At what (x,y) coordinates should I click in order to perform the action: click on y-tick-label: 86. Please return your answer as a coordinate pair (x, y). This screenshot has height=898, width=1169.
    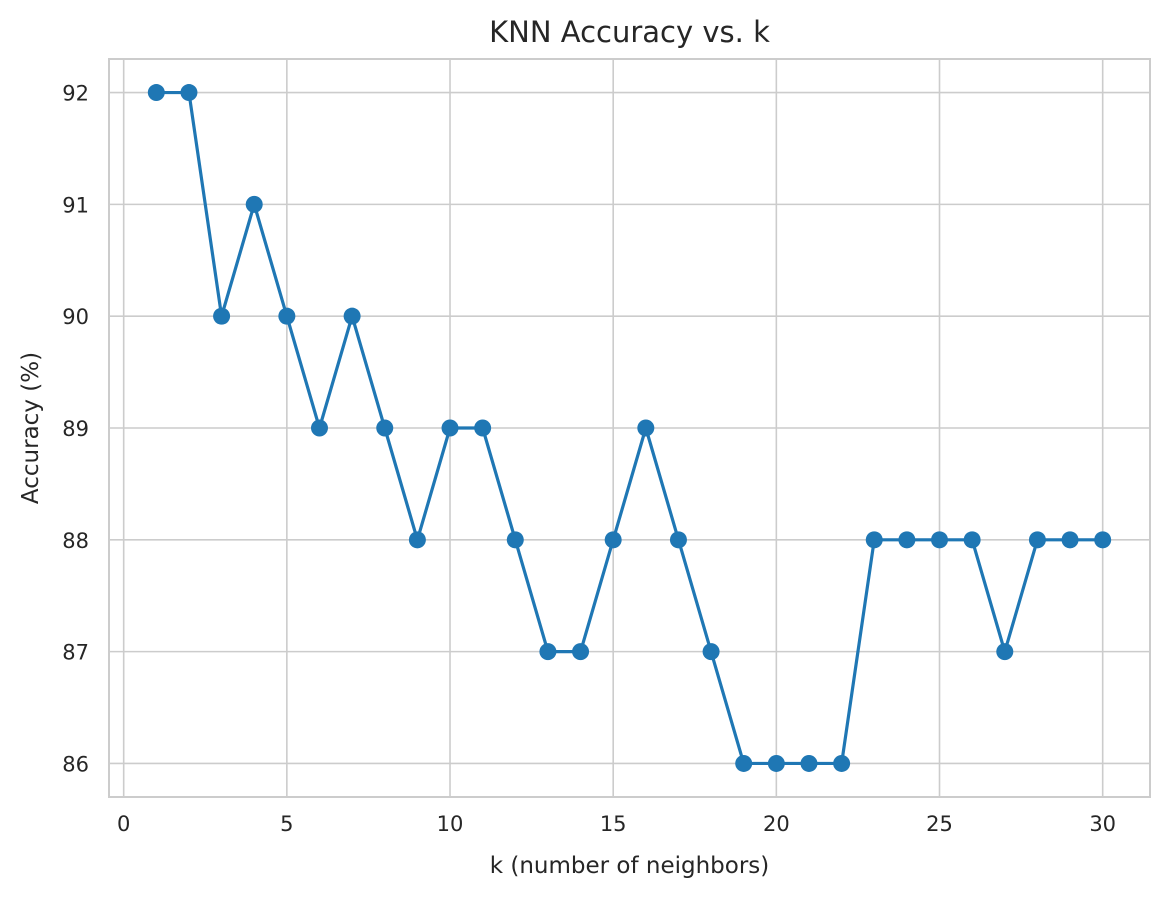
    Looking at the image, I should click on (75, 764).